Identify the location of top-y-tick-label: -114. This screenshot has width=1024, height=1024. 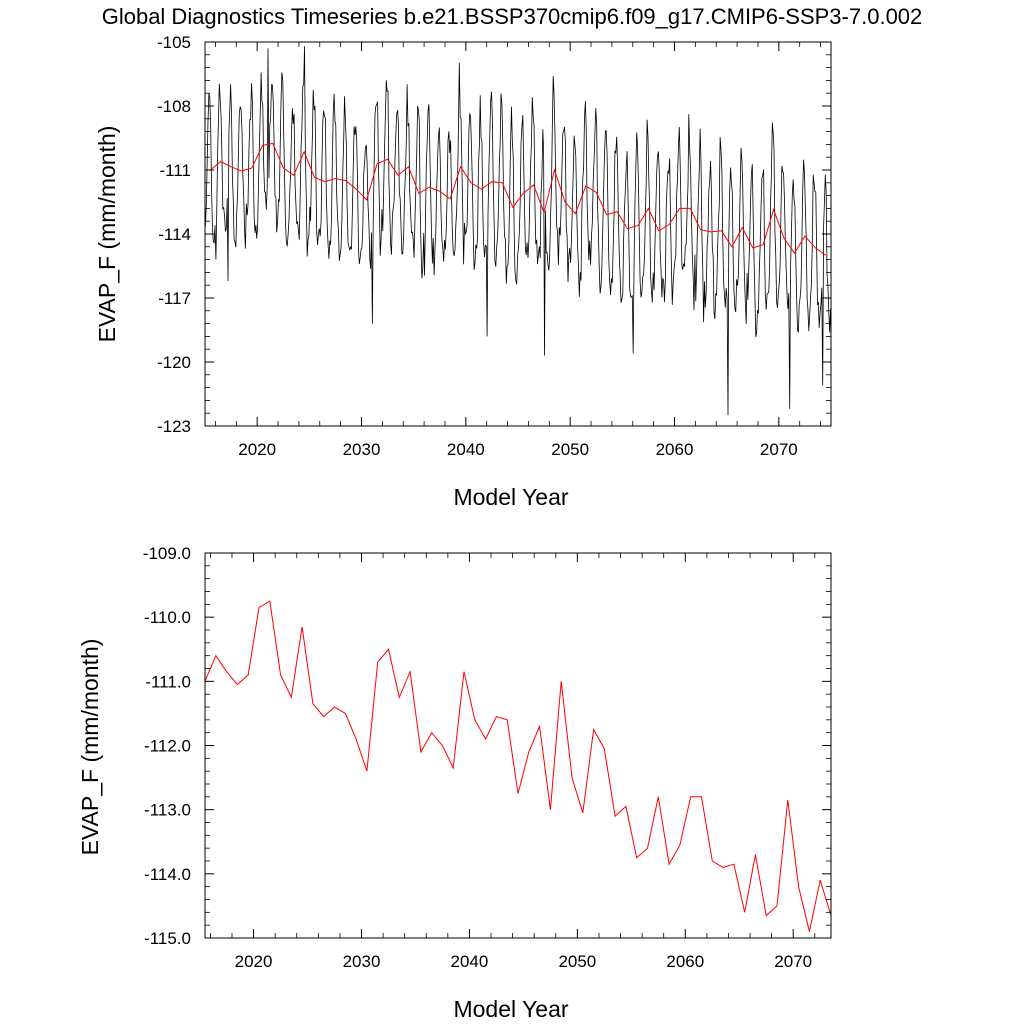
(174, 234).